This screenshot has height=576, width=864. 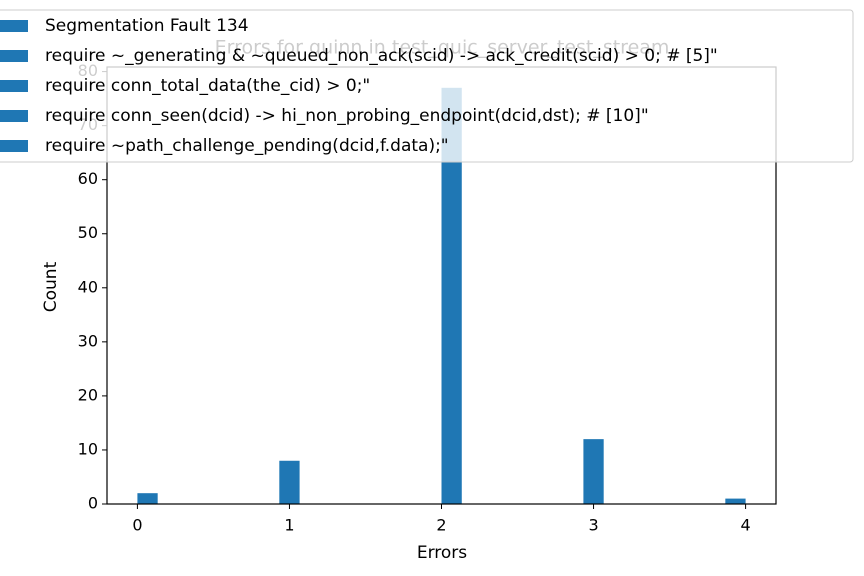 What do you see at coordinates (593, 525) in the screenshot?
I see `x-tick-label: 3` at bounding box center [593, 525].